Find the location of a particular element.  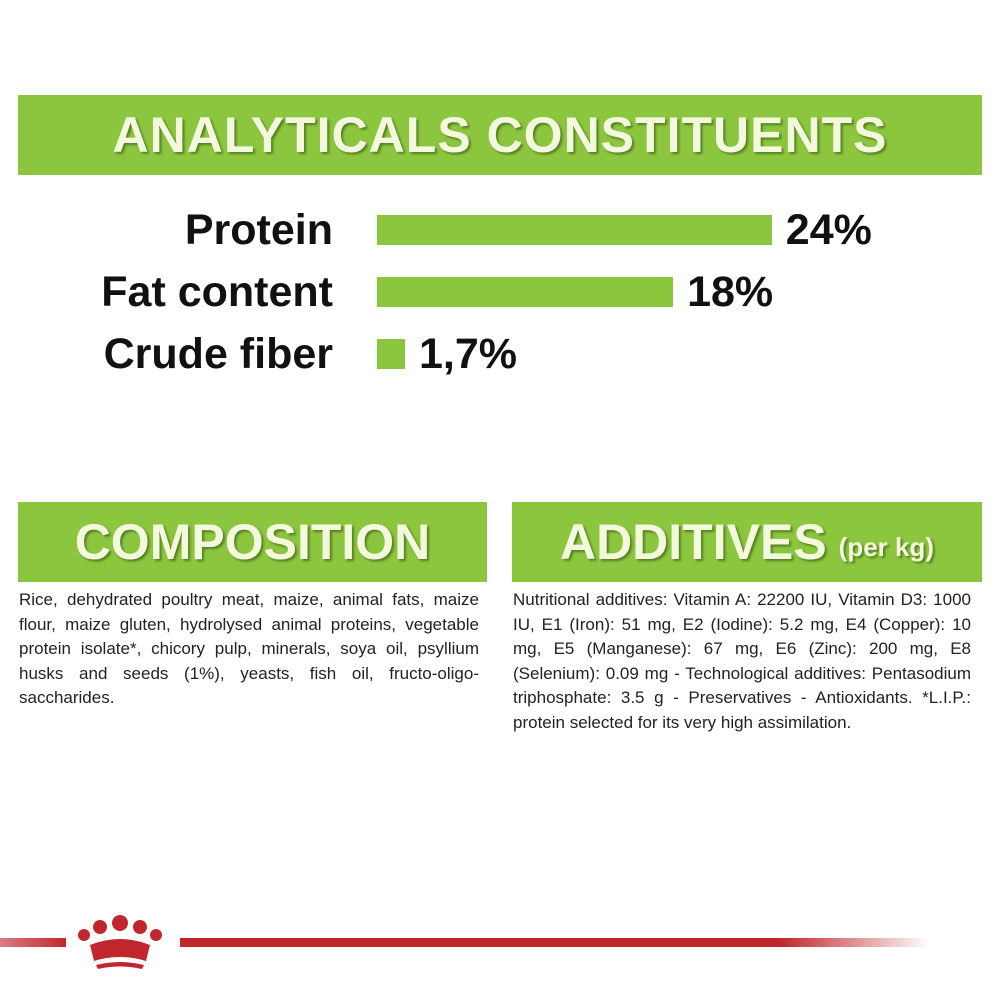

nutrient-value: 24% is located at coordinates (828, 230).